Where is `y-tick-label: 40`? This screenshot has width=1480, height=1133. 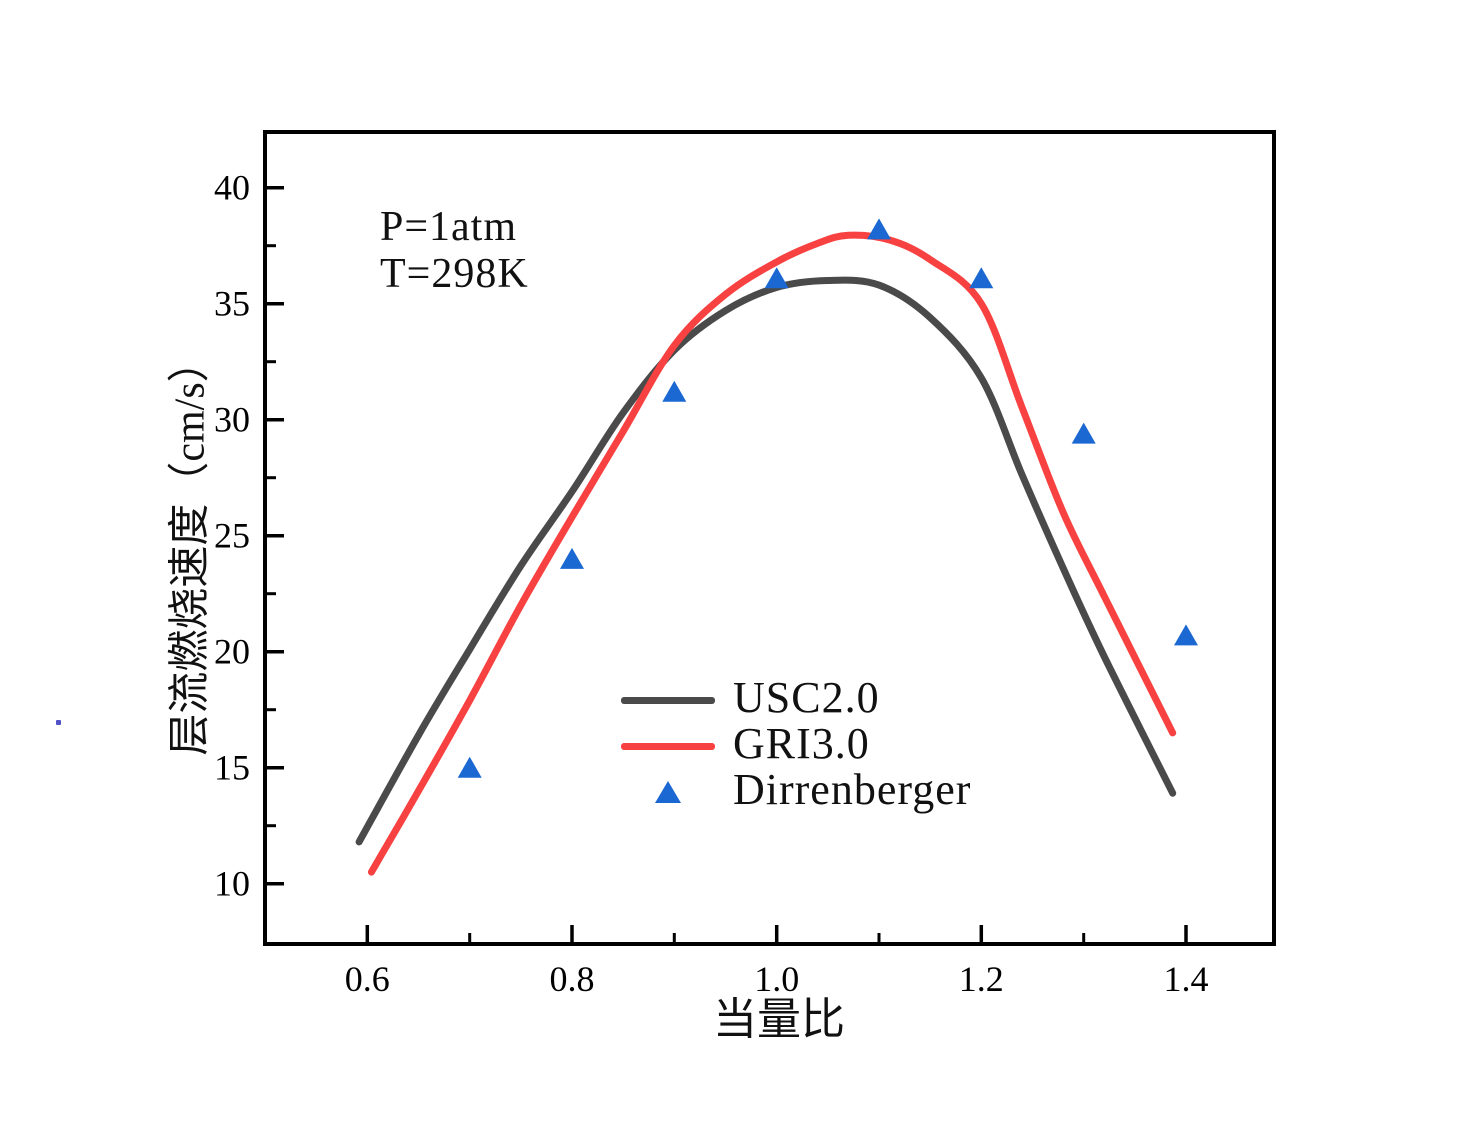
y-tick-label: 40 is located at coordinates (232, 188).